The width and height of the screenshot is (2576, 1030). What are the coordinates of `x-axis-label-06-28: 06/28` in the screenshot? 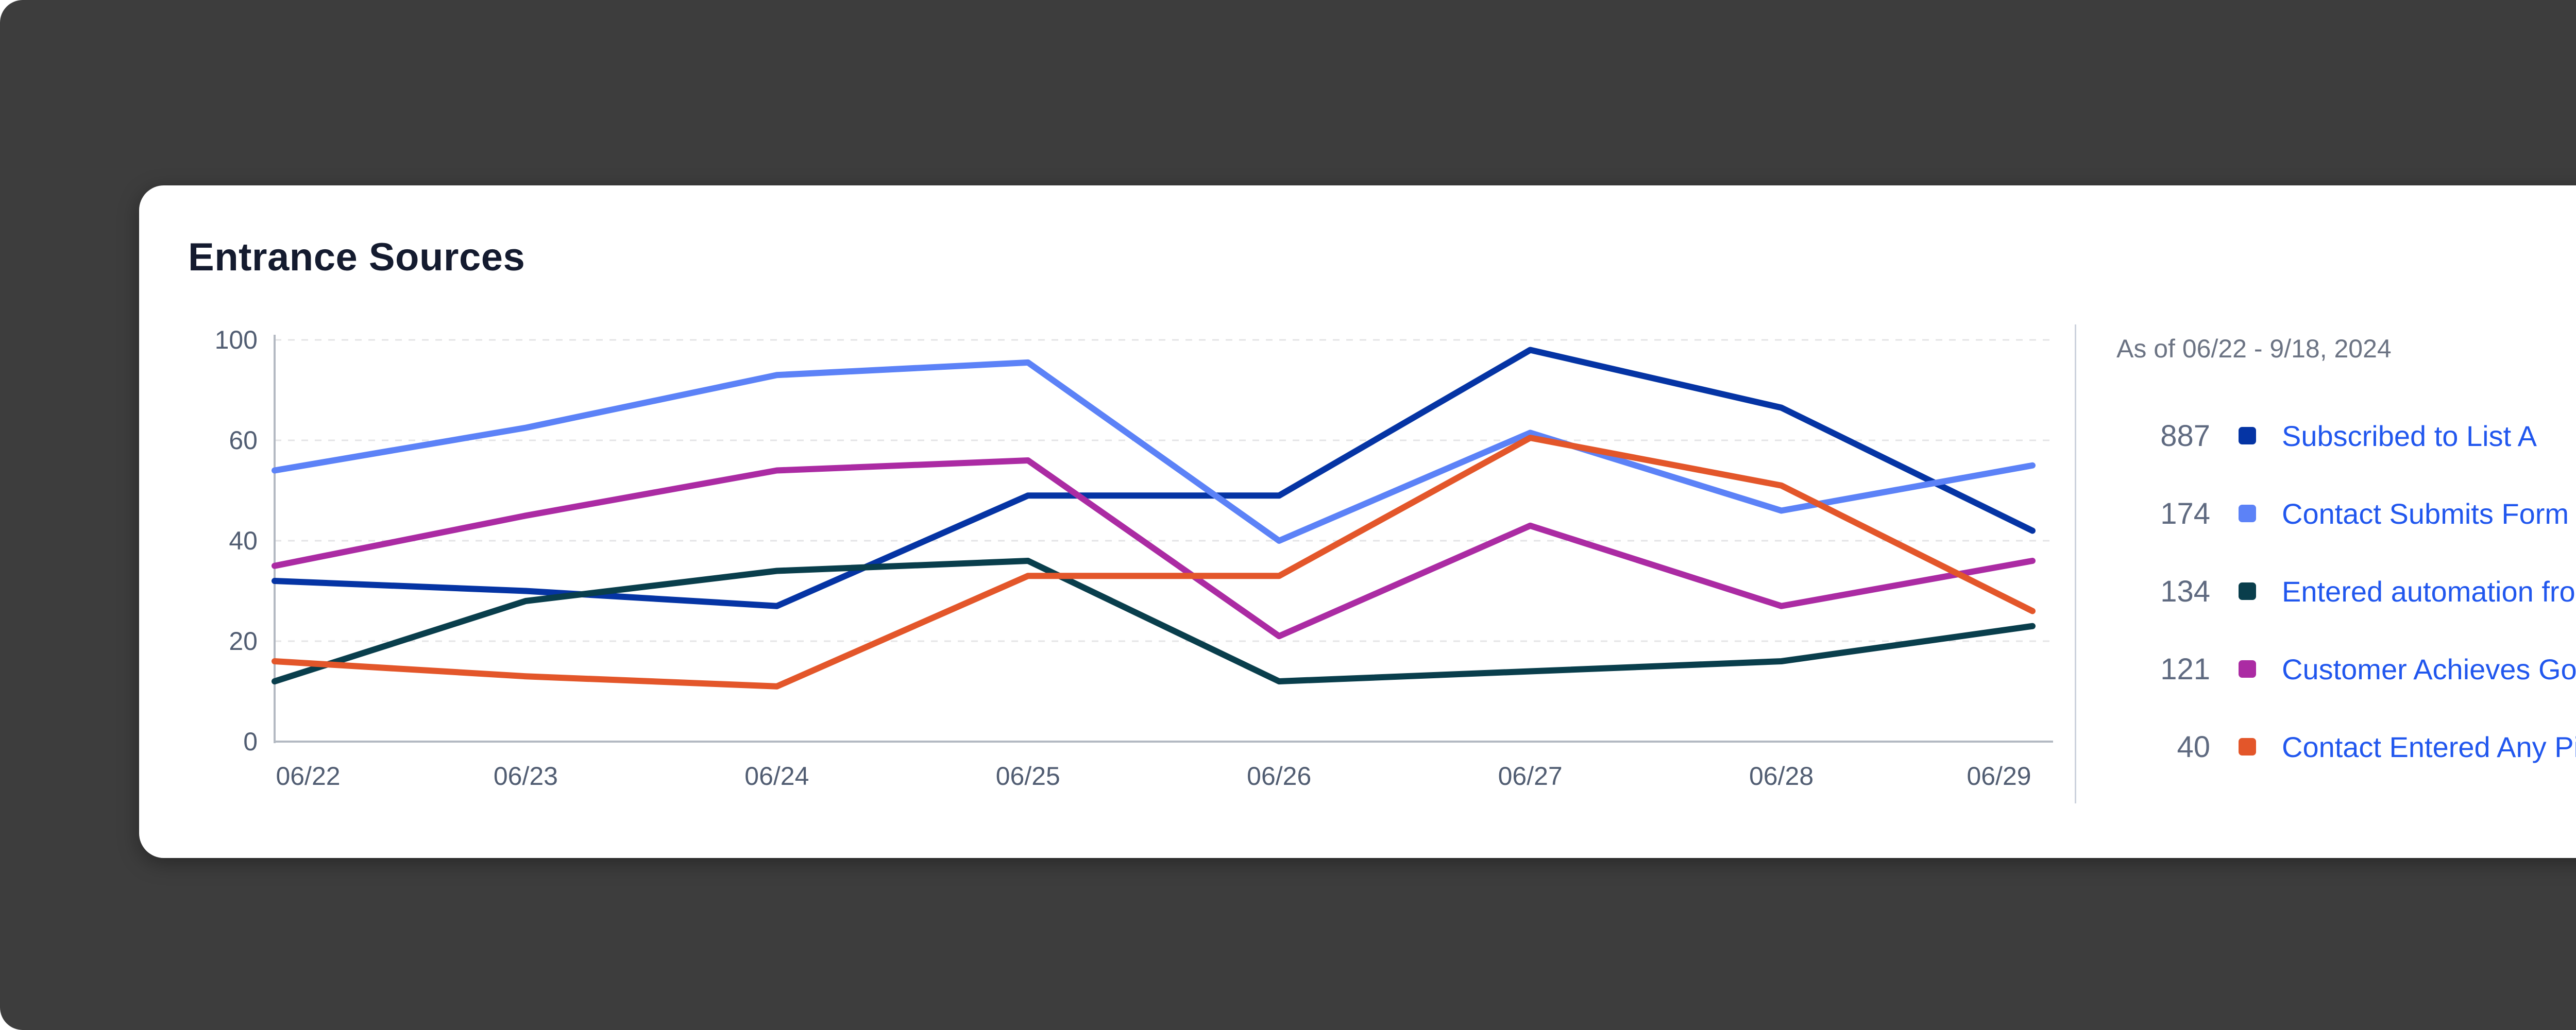 It's located at (1781, 776).